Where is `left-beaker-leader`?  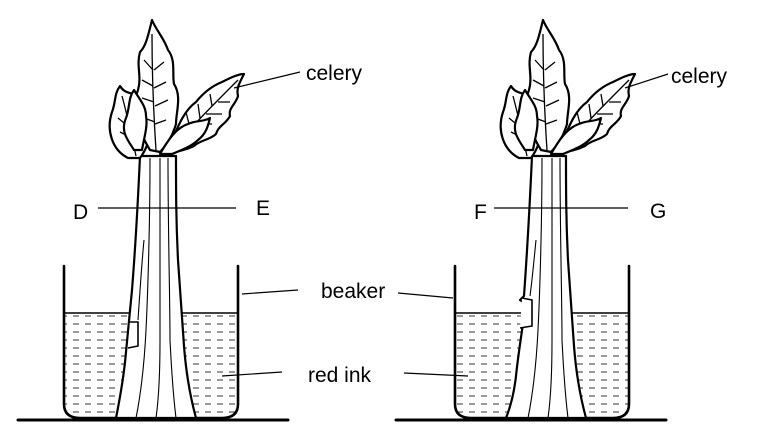 left-beaker-leader is located at coordinates (270, 292).